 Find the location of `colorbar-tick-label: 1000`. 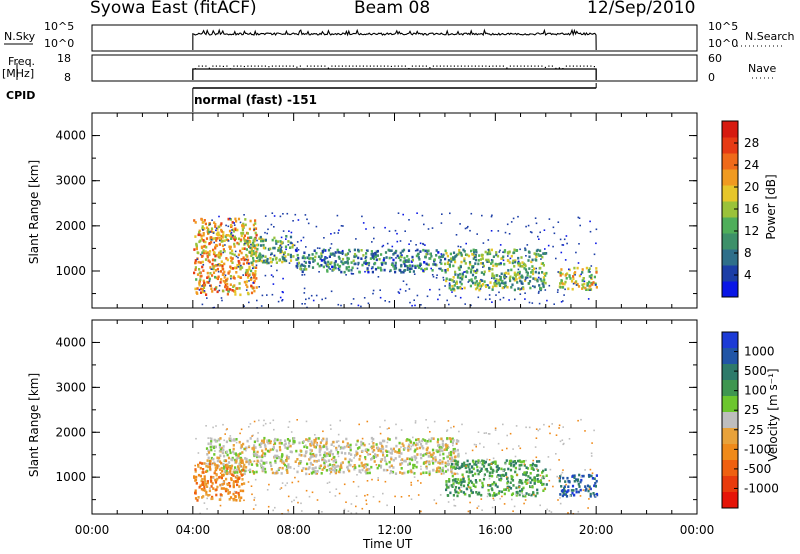

colorbar-tick-label: 1000 is located at coordinates (759, 352).